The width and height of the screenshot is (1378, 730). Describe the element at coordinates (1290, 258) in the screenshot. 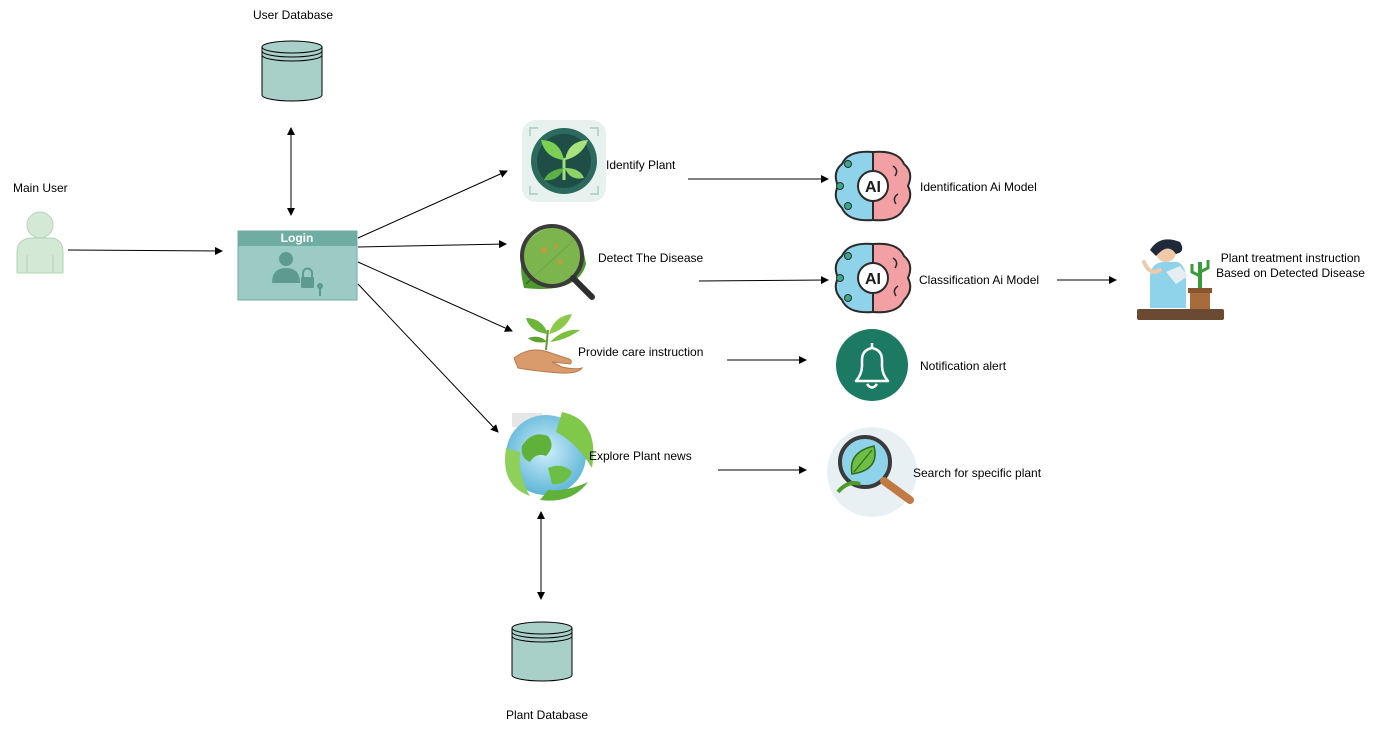

I see `treatment-label-line1: Plant treatment instruction` at that location.